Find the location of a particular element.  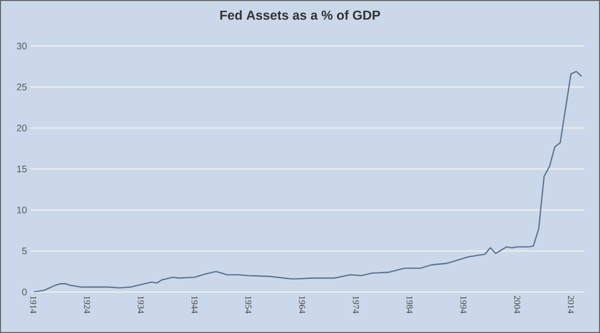

y-tick-label: 0 is located at coordinates (24, 292).